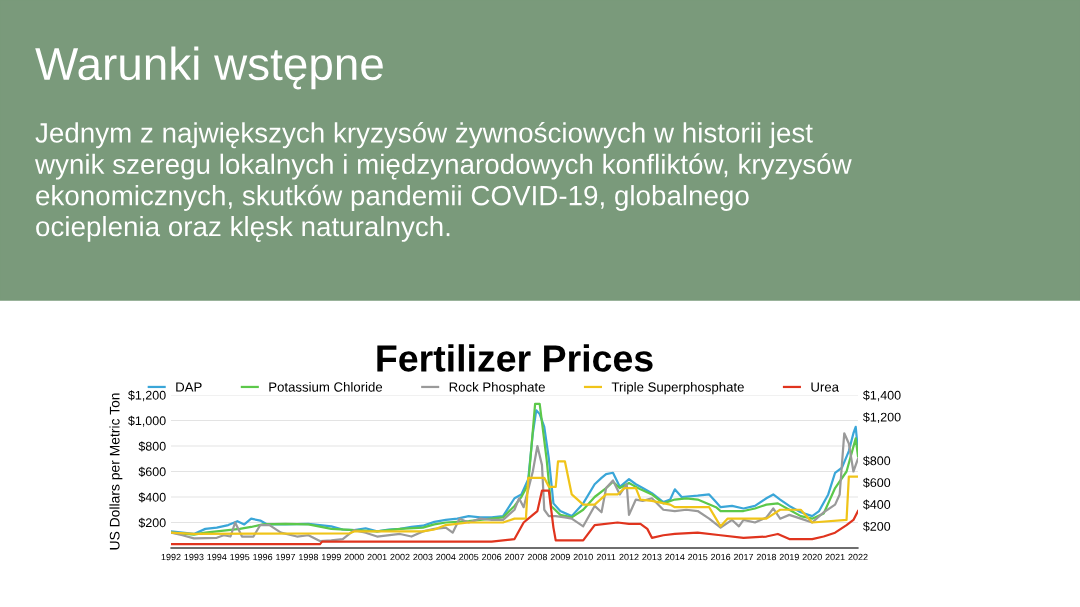 The height and width of the screenshot is (607, 1080). I want to click on x-tick-label: 2004, so click(446, 557).